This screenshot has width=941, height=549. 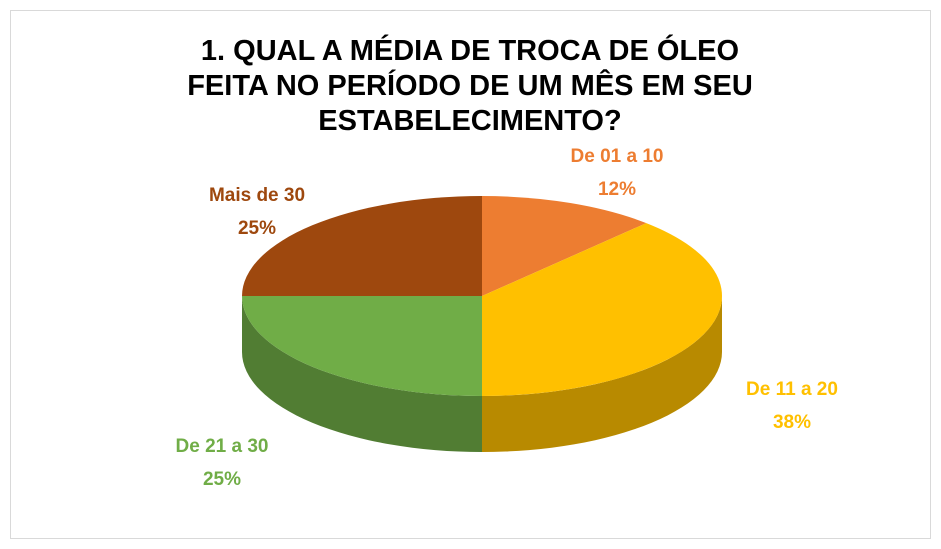 What do you see at coordinates (222, 446) in the screenshot?
I see `data-label-name: De 21 a 30` at bounding box center [222, 446].